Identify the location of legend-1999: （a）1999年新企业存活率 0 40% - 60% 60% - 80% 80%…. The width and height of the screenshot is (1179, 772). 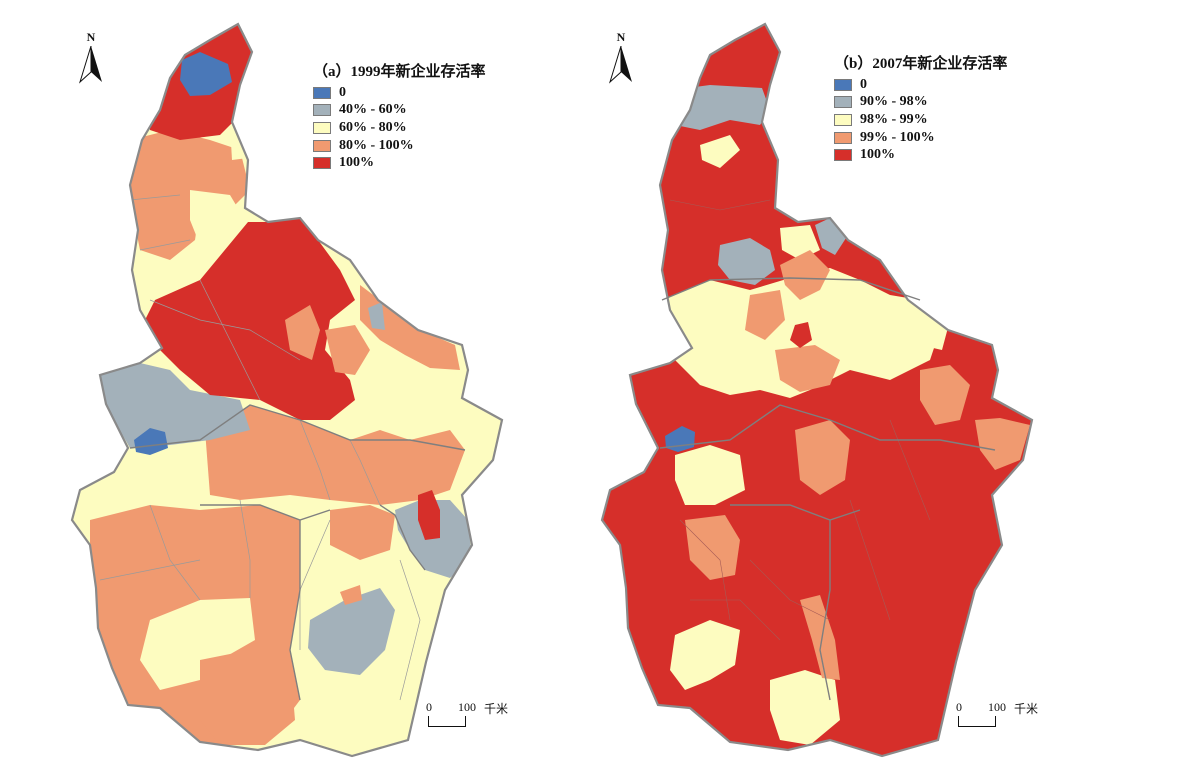
(399, 116).